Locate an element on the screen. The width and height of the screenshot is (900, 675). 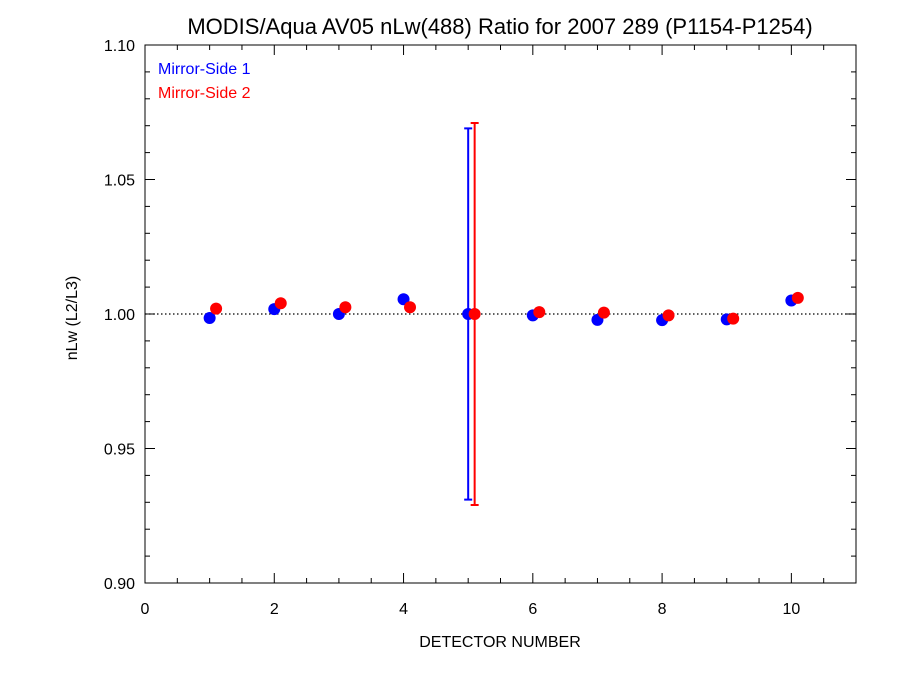
y-axis-label: nLw (L2/L3) is located at coordinates (72, 318).